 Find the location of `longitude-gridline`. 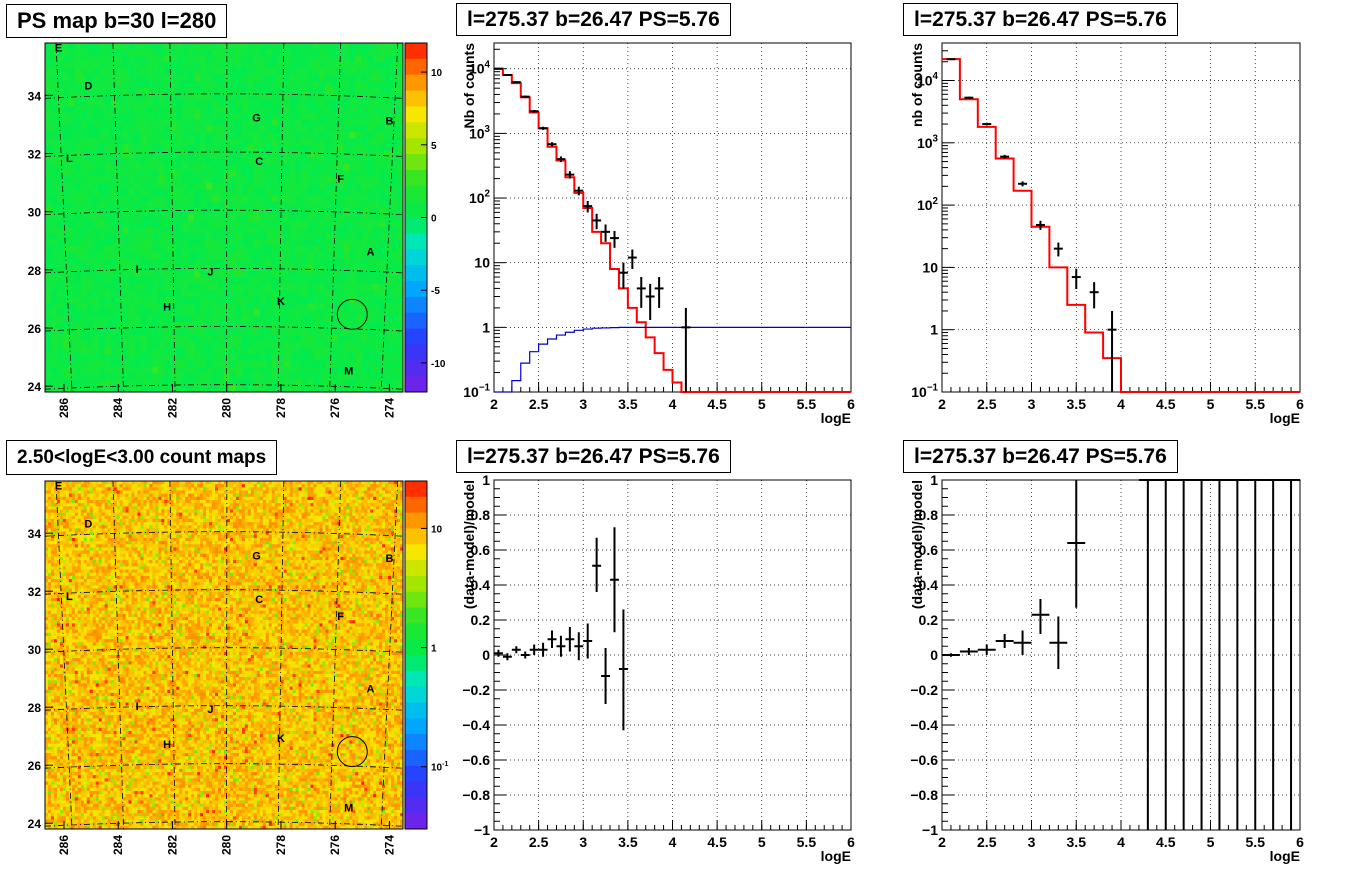

longitude-gridline is located at coordinates (281, 217).